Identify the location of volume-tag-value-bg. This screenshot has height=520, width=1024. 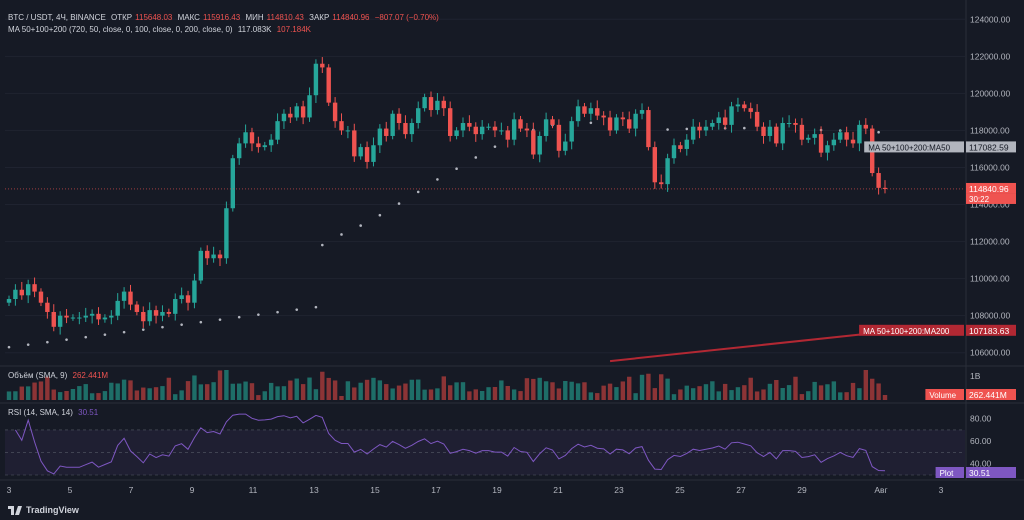
(991, 394).